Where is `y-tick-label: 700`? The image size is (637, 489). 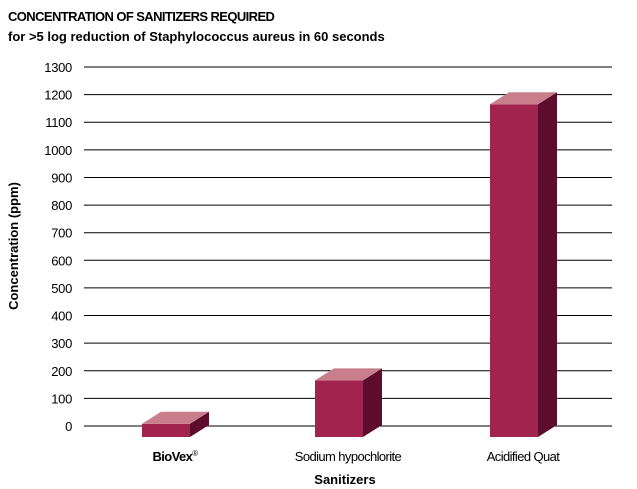
y-tick-label: 700 is located at coordinates (61, 233).